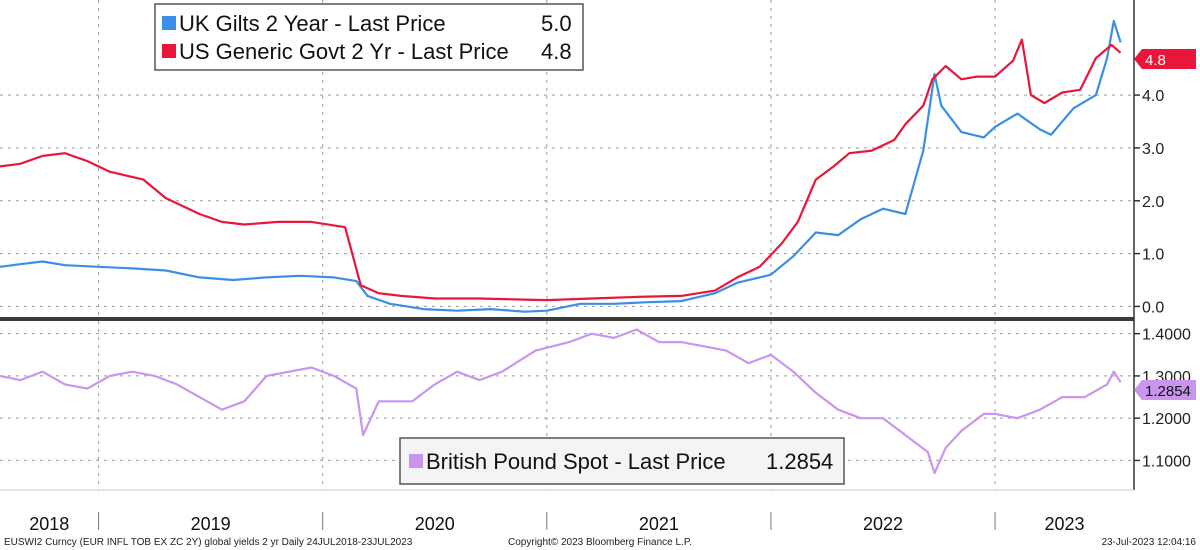  I want to click on lower-legend-box, so click(622, 461).